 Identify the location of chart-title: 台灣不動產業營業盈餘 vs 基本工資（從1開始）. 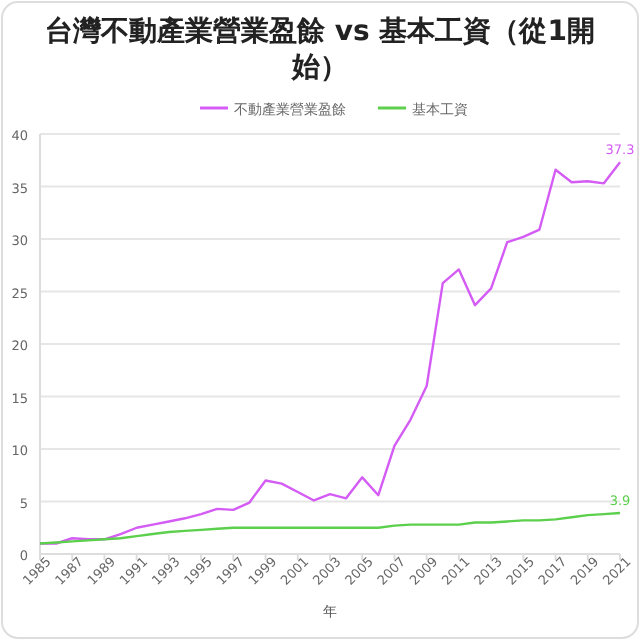
(320, 49).